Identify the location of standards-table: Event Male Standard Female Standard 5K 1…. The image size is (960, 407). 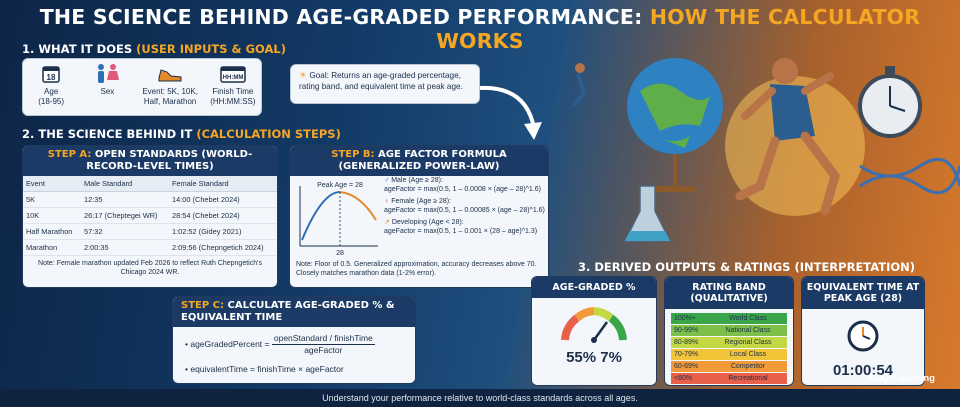
(150, 216).